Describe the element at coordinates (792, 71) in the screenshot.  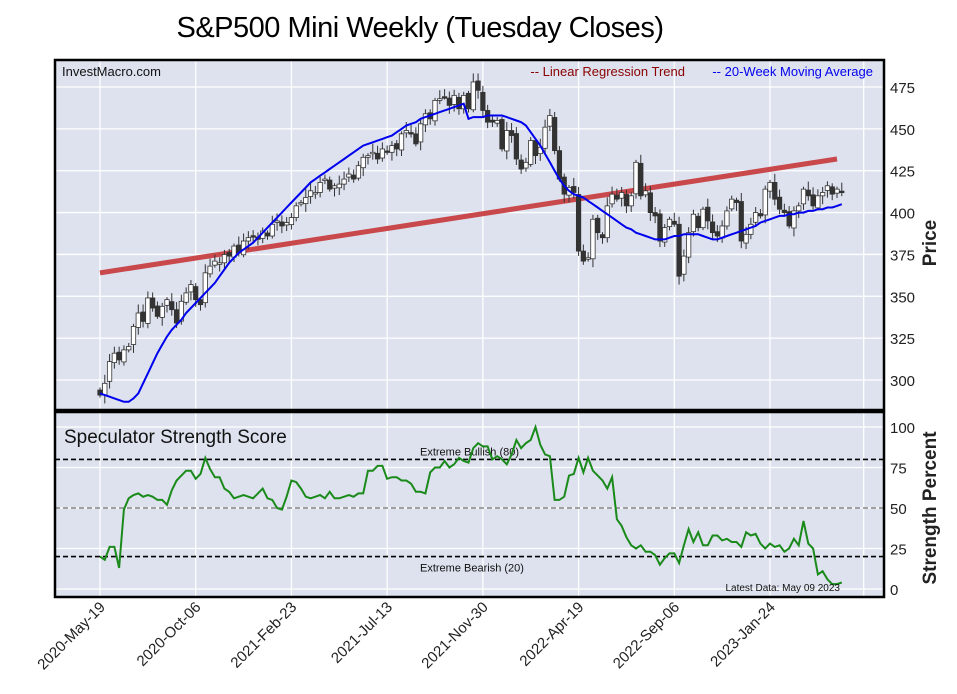
I see `legend-moving-average: -- 20-Week Moving Average` at that location.